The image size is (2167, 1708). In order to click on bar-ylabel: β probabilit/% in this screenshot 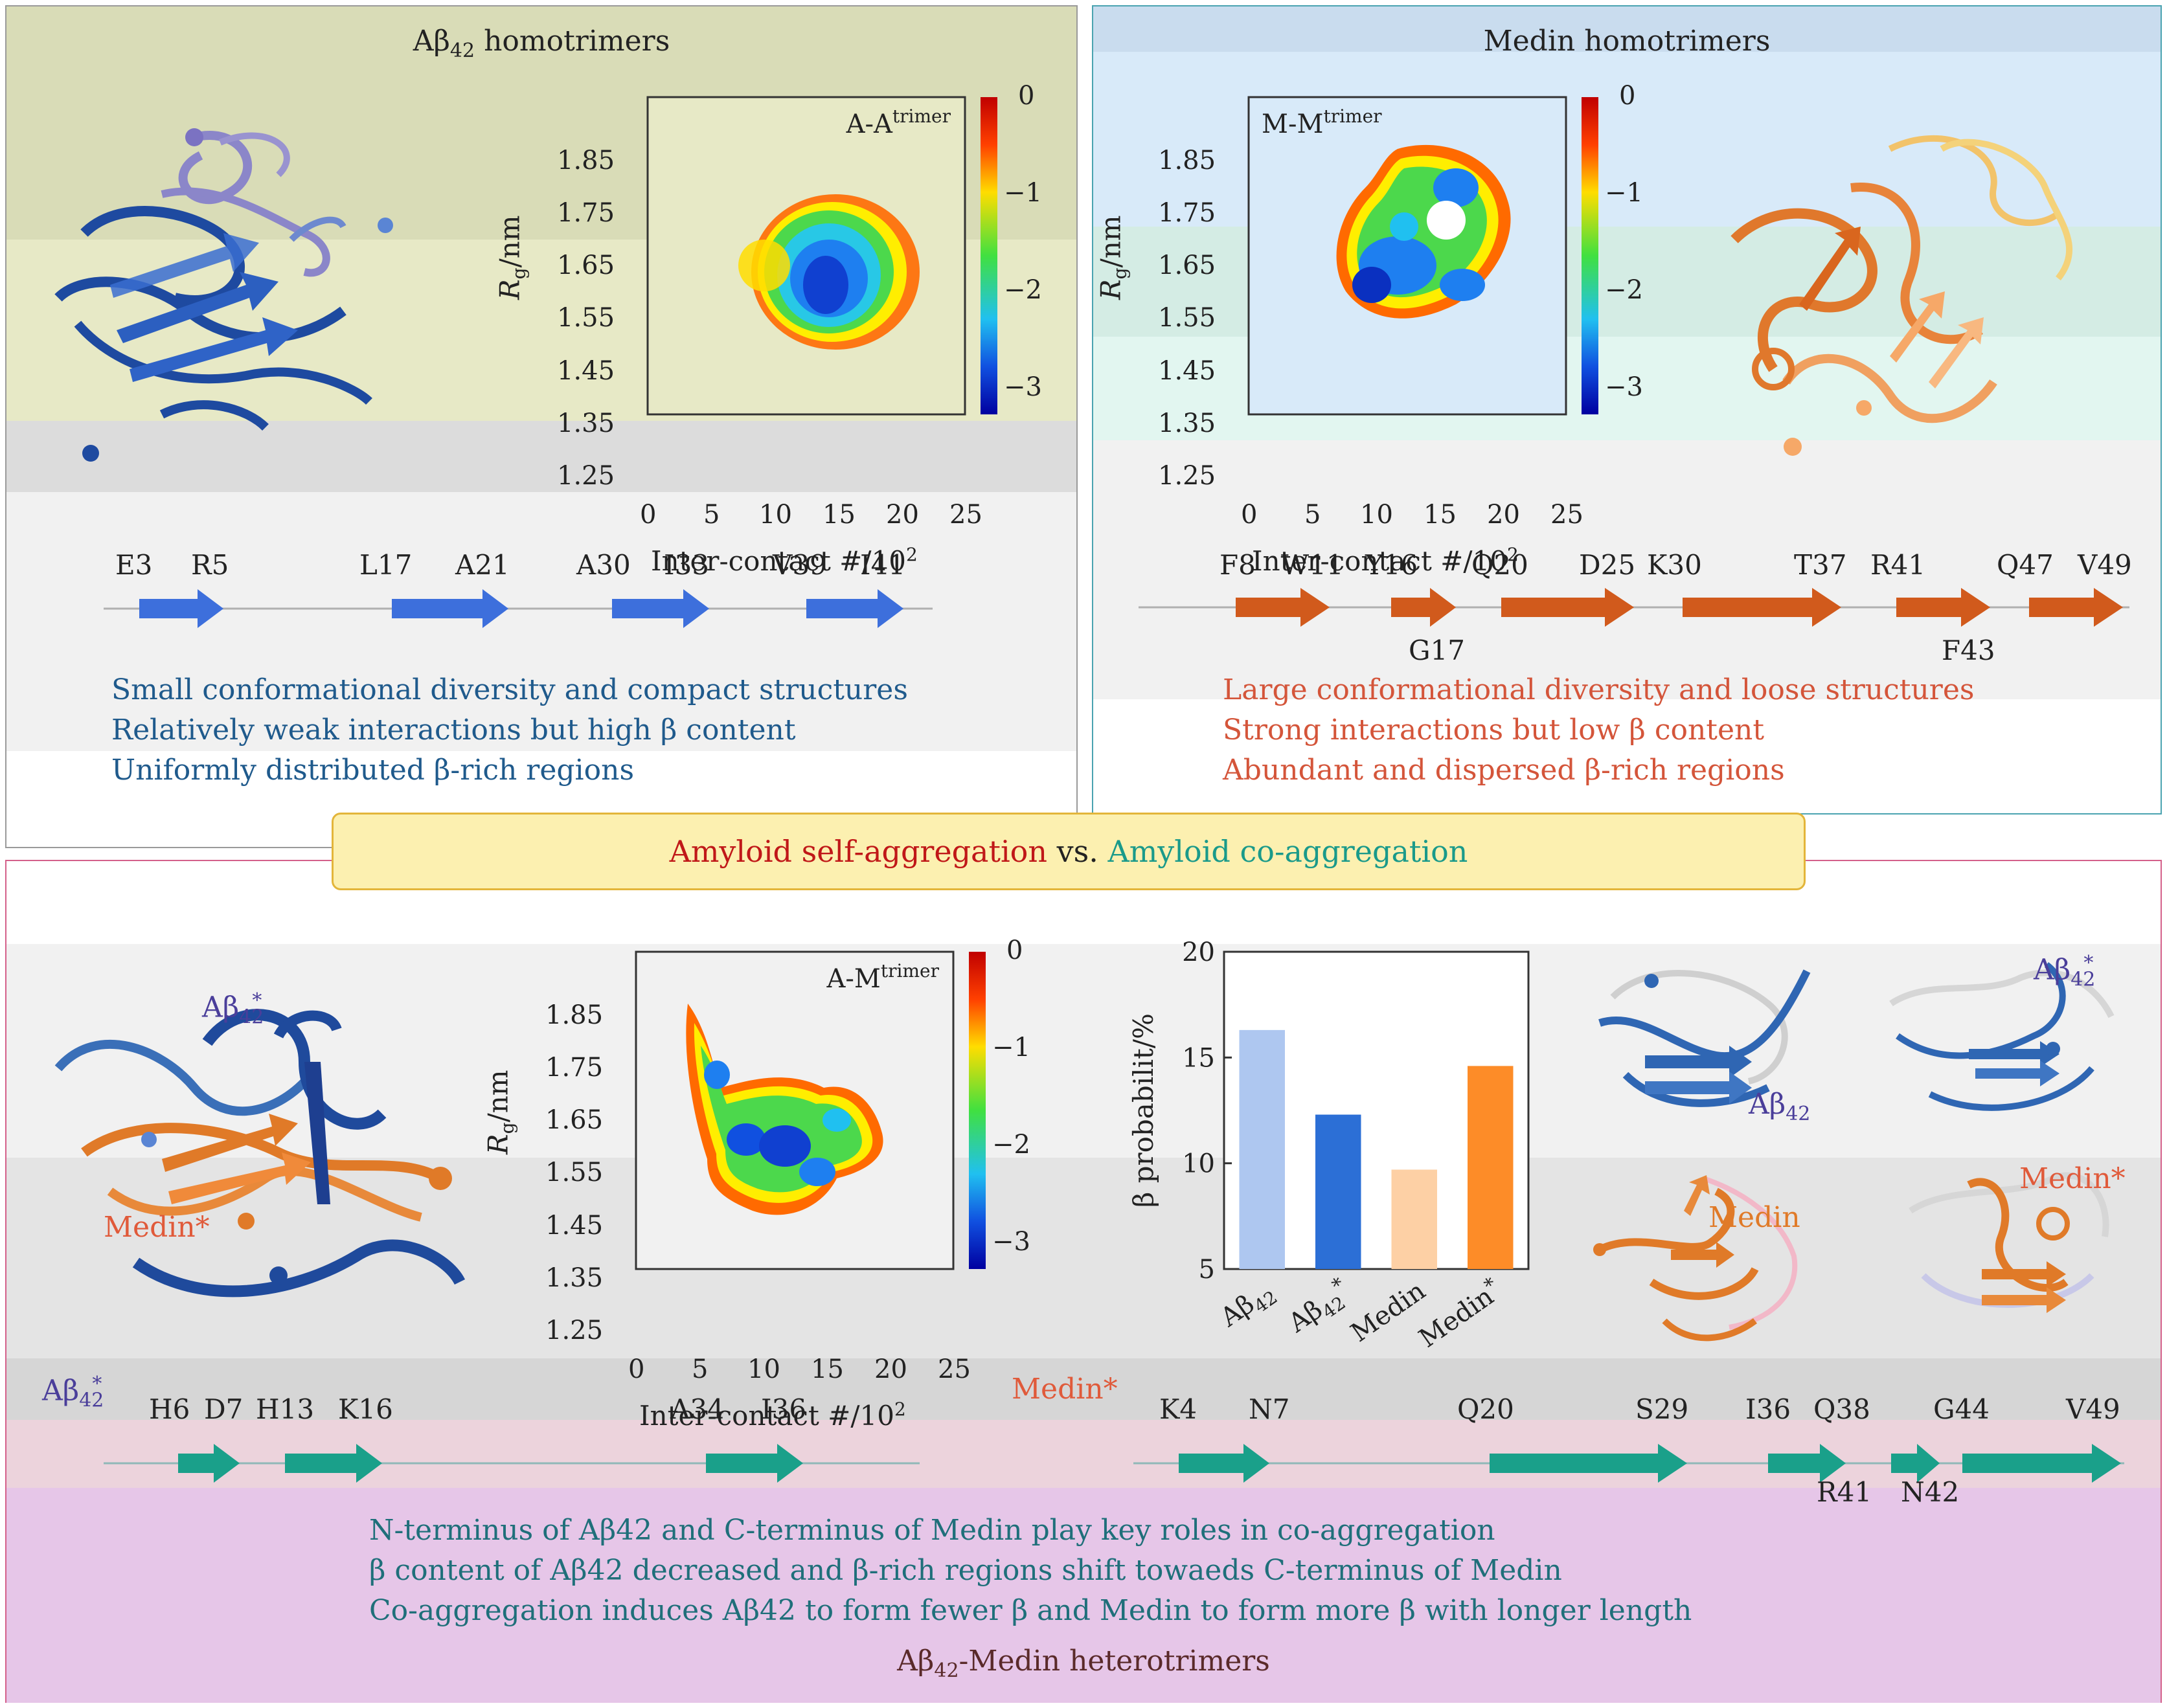, I will do `click(1143, 1110)`.